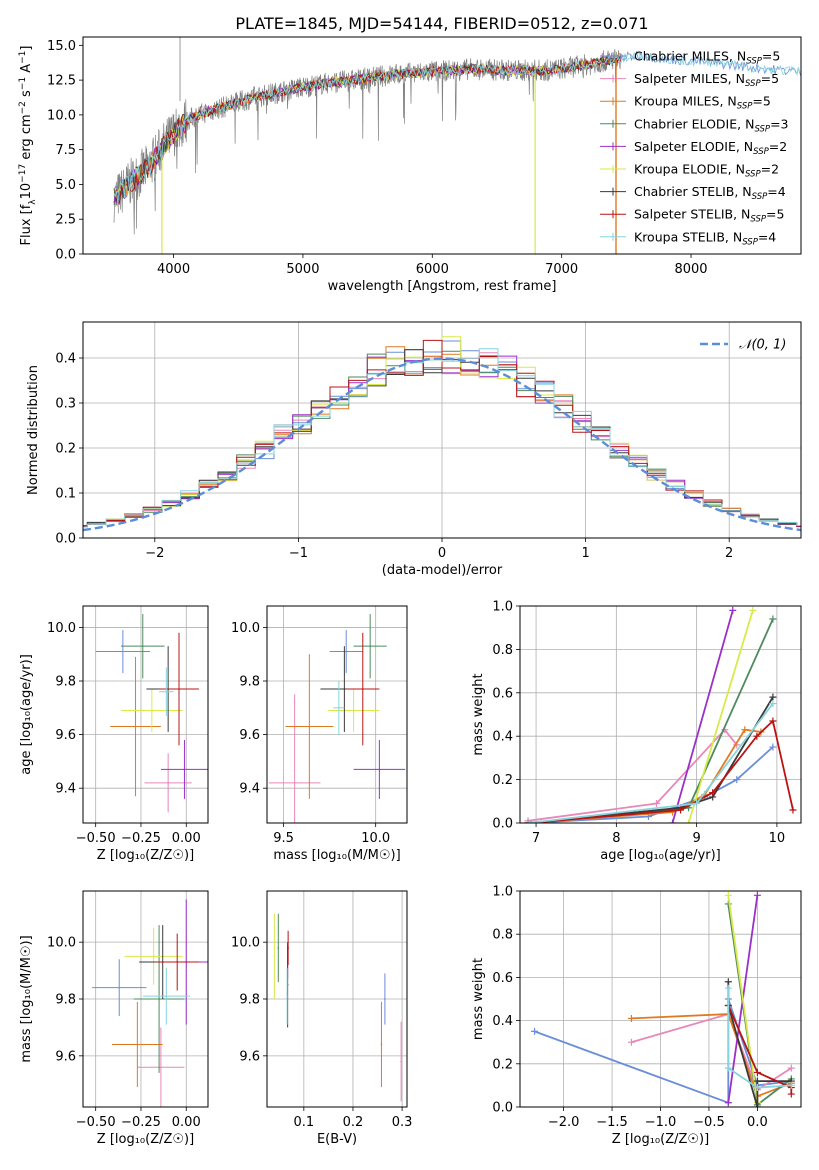 The image size is (819, 1170). What do you see at coordinates (154, 553) in the screenshot?
I see `x-tick-label: −2` at bounding box center [154, 553].